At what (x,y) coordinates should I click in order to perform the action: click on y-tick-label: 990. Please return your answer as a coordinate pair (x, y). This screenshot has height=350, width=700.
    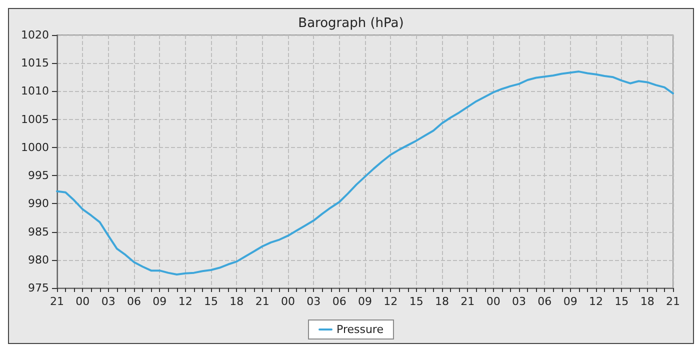
    Looking at the image, I should click on (38, 203).